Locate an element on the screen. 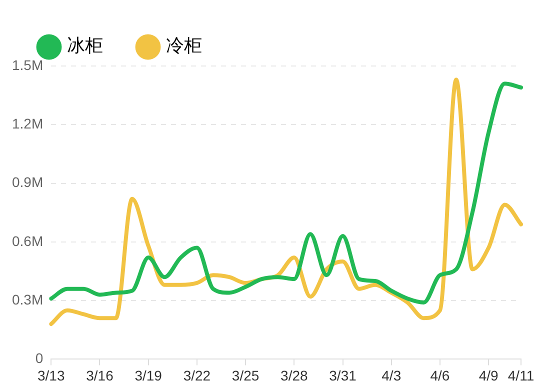 The height and width of the screenshot is (392, 543). x-tick-label: 3/22 is located at coordinates (197, 375).